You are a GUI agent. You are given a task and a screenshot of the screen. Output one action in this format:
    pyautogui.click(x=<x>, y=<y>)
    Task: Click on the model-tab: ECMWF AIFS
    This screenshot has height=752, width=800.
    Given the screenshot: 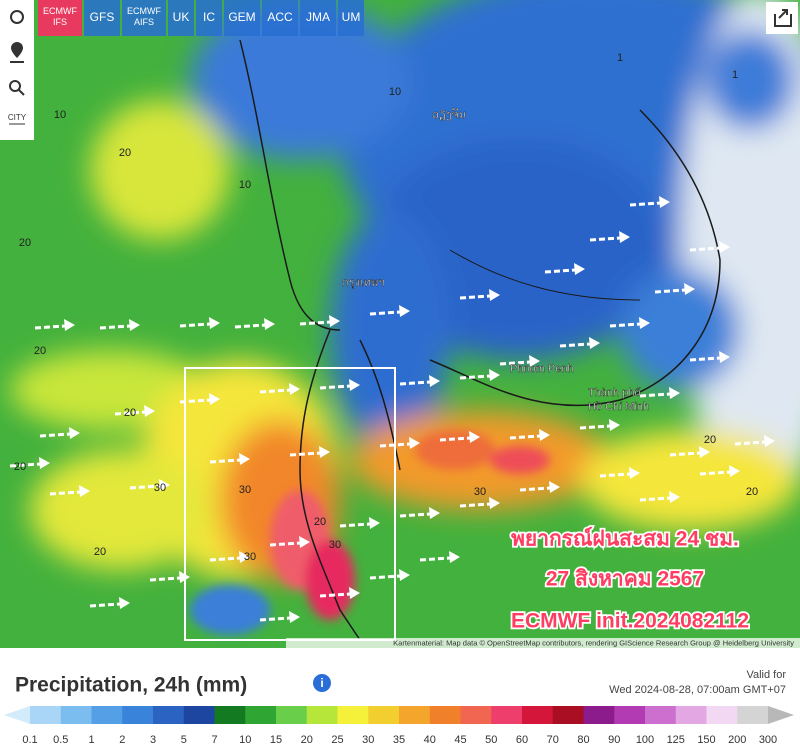 What is the action you would take?
    pyautogui.click(x=144, y=18)
    